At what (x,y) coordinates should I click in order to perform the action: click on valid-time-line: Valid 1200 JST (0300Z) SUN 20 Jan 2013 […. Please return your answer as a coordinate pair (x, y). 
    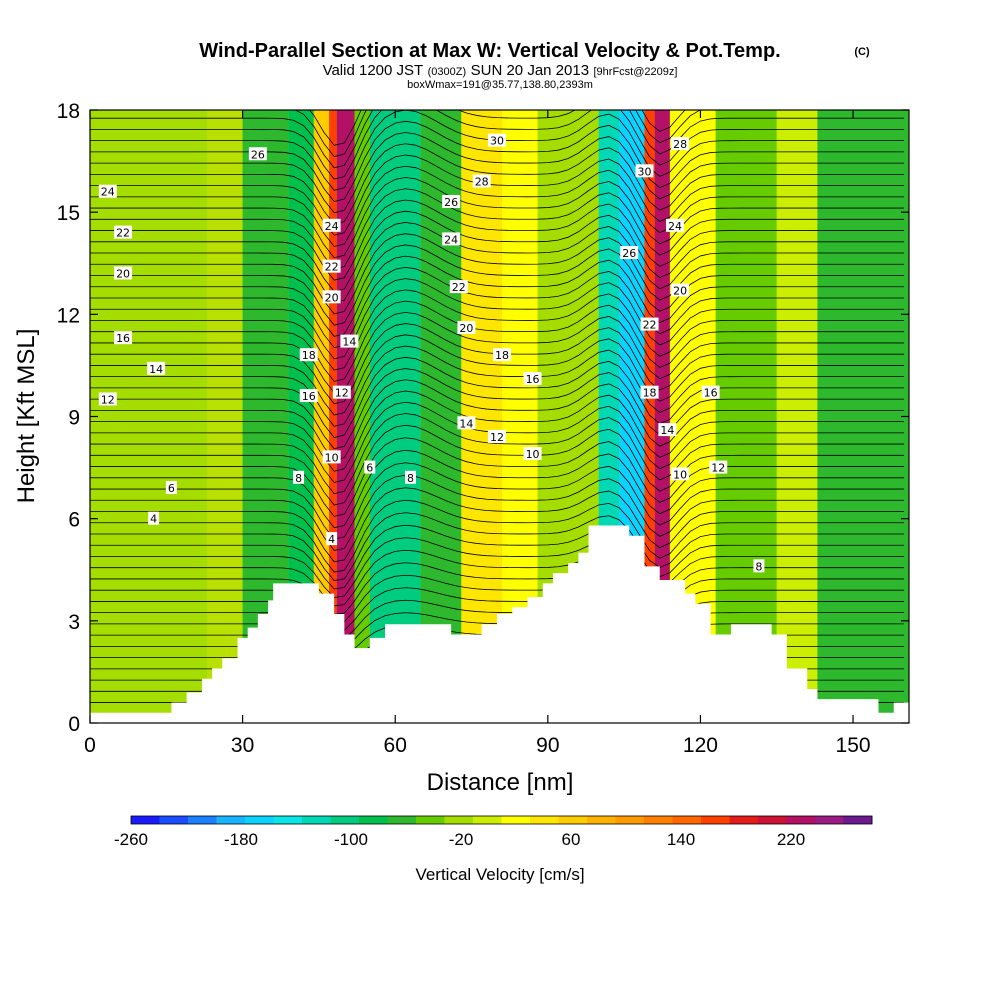
    Looking at the image, I should click on (500, 70).